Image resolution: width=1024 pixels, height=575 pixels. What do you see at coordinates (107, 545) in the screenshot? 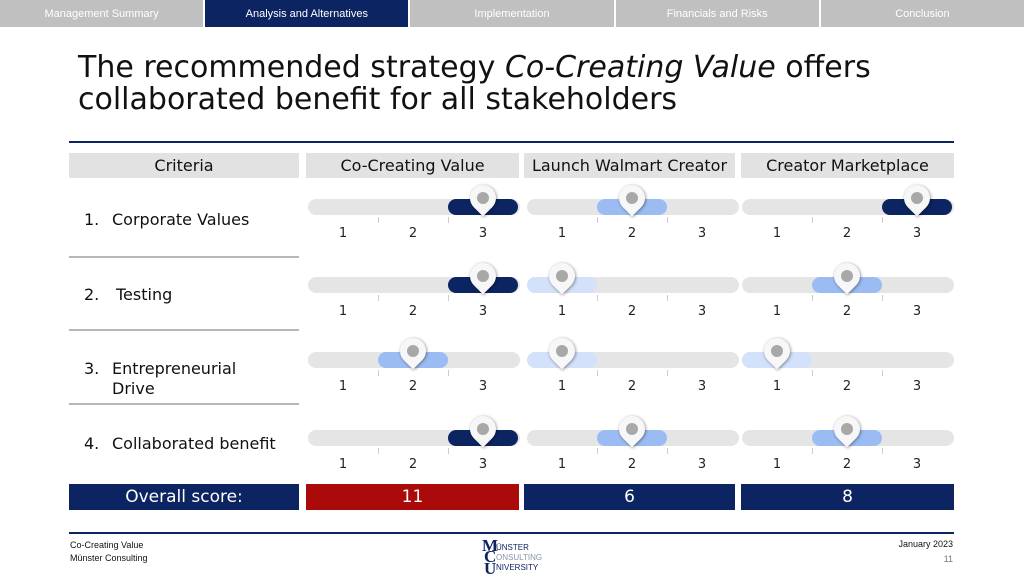
I see `footer-project: Co-Creating Value` at bounding box center [107, 545].